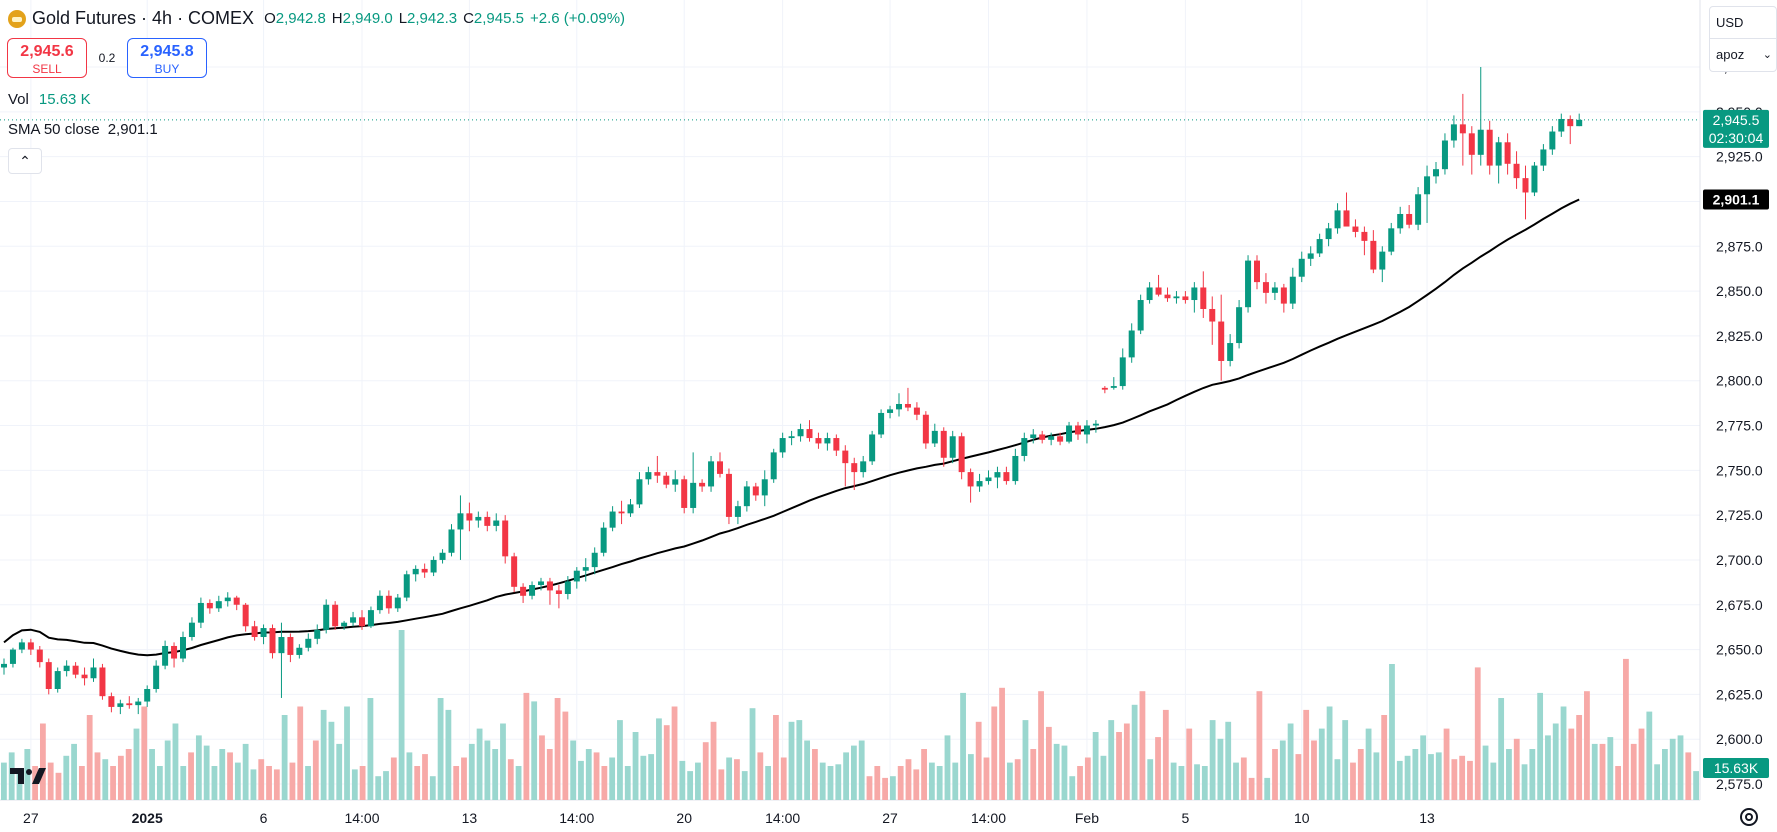 This screenshot has width=1777, height=832. I want to click on currency-unit-selector: USD apoz ⌄, so click(1743, 39).